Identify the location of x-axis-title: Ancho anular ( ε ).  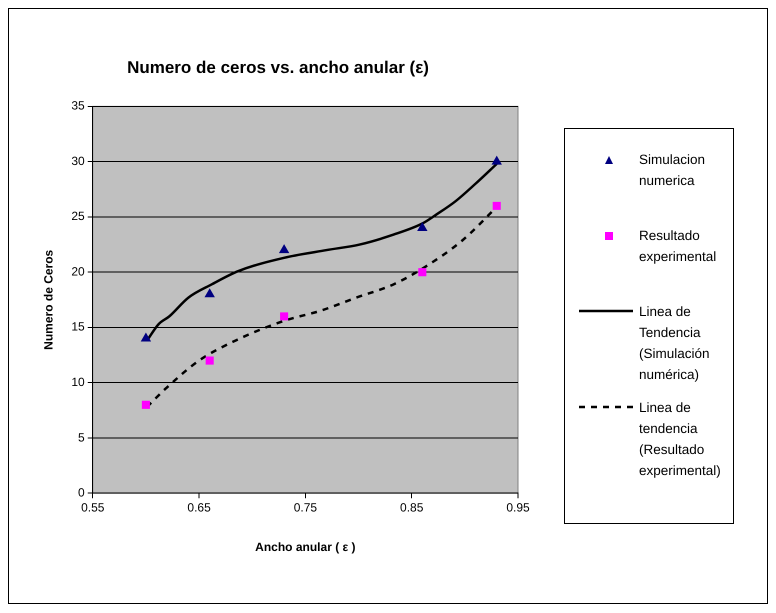
(305, 547).